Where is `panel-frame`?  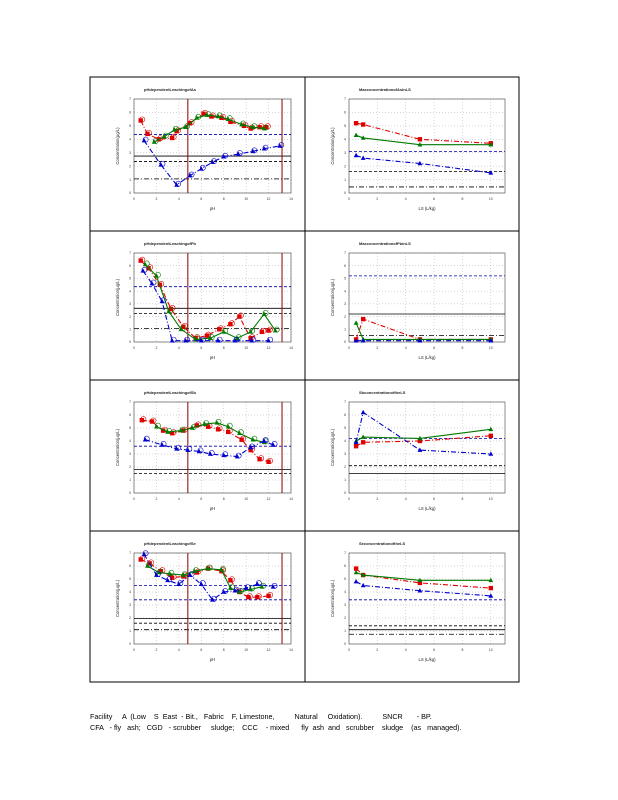
panel-frame is located at coordinates (197, 305).